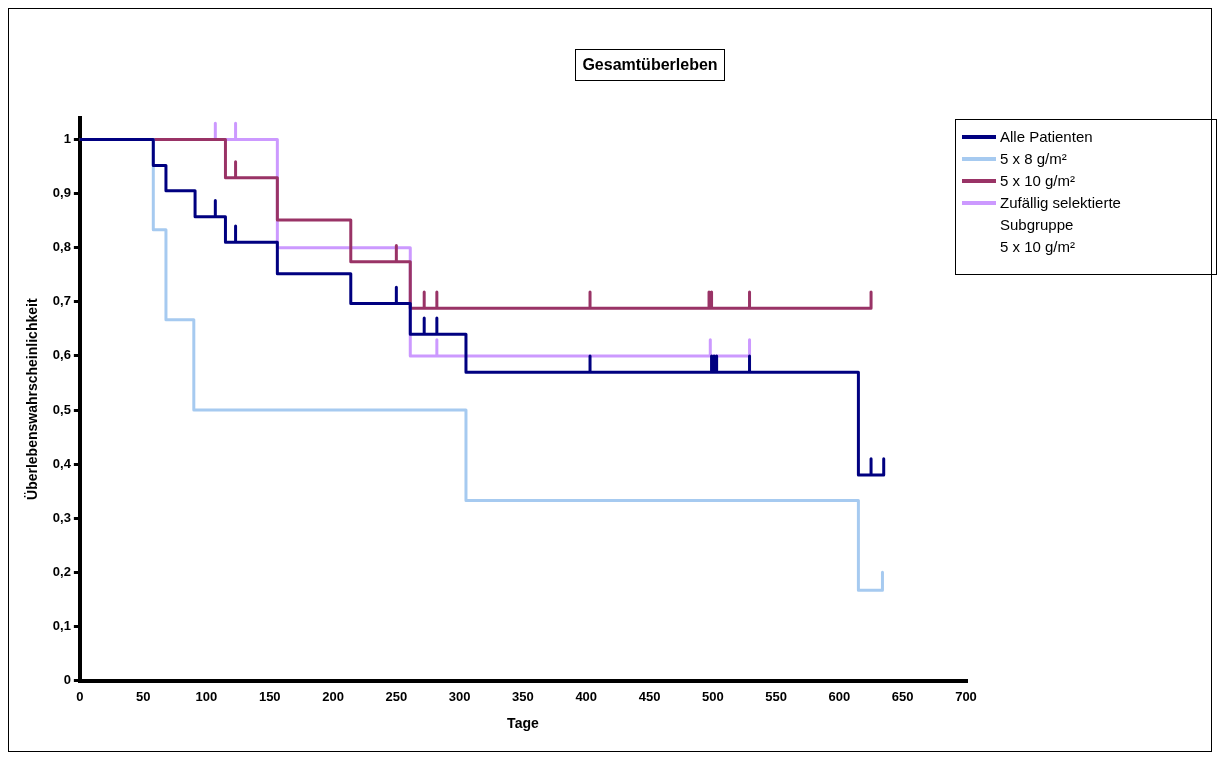 The image size is (1220, 760). I want to click on y-tick-label: 0,5, so click(61, 409).